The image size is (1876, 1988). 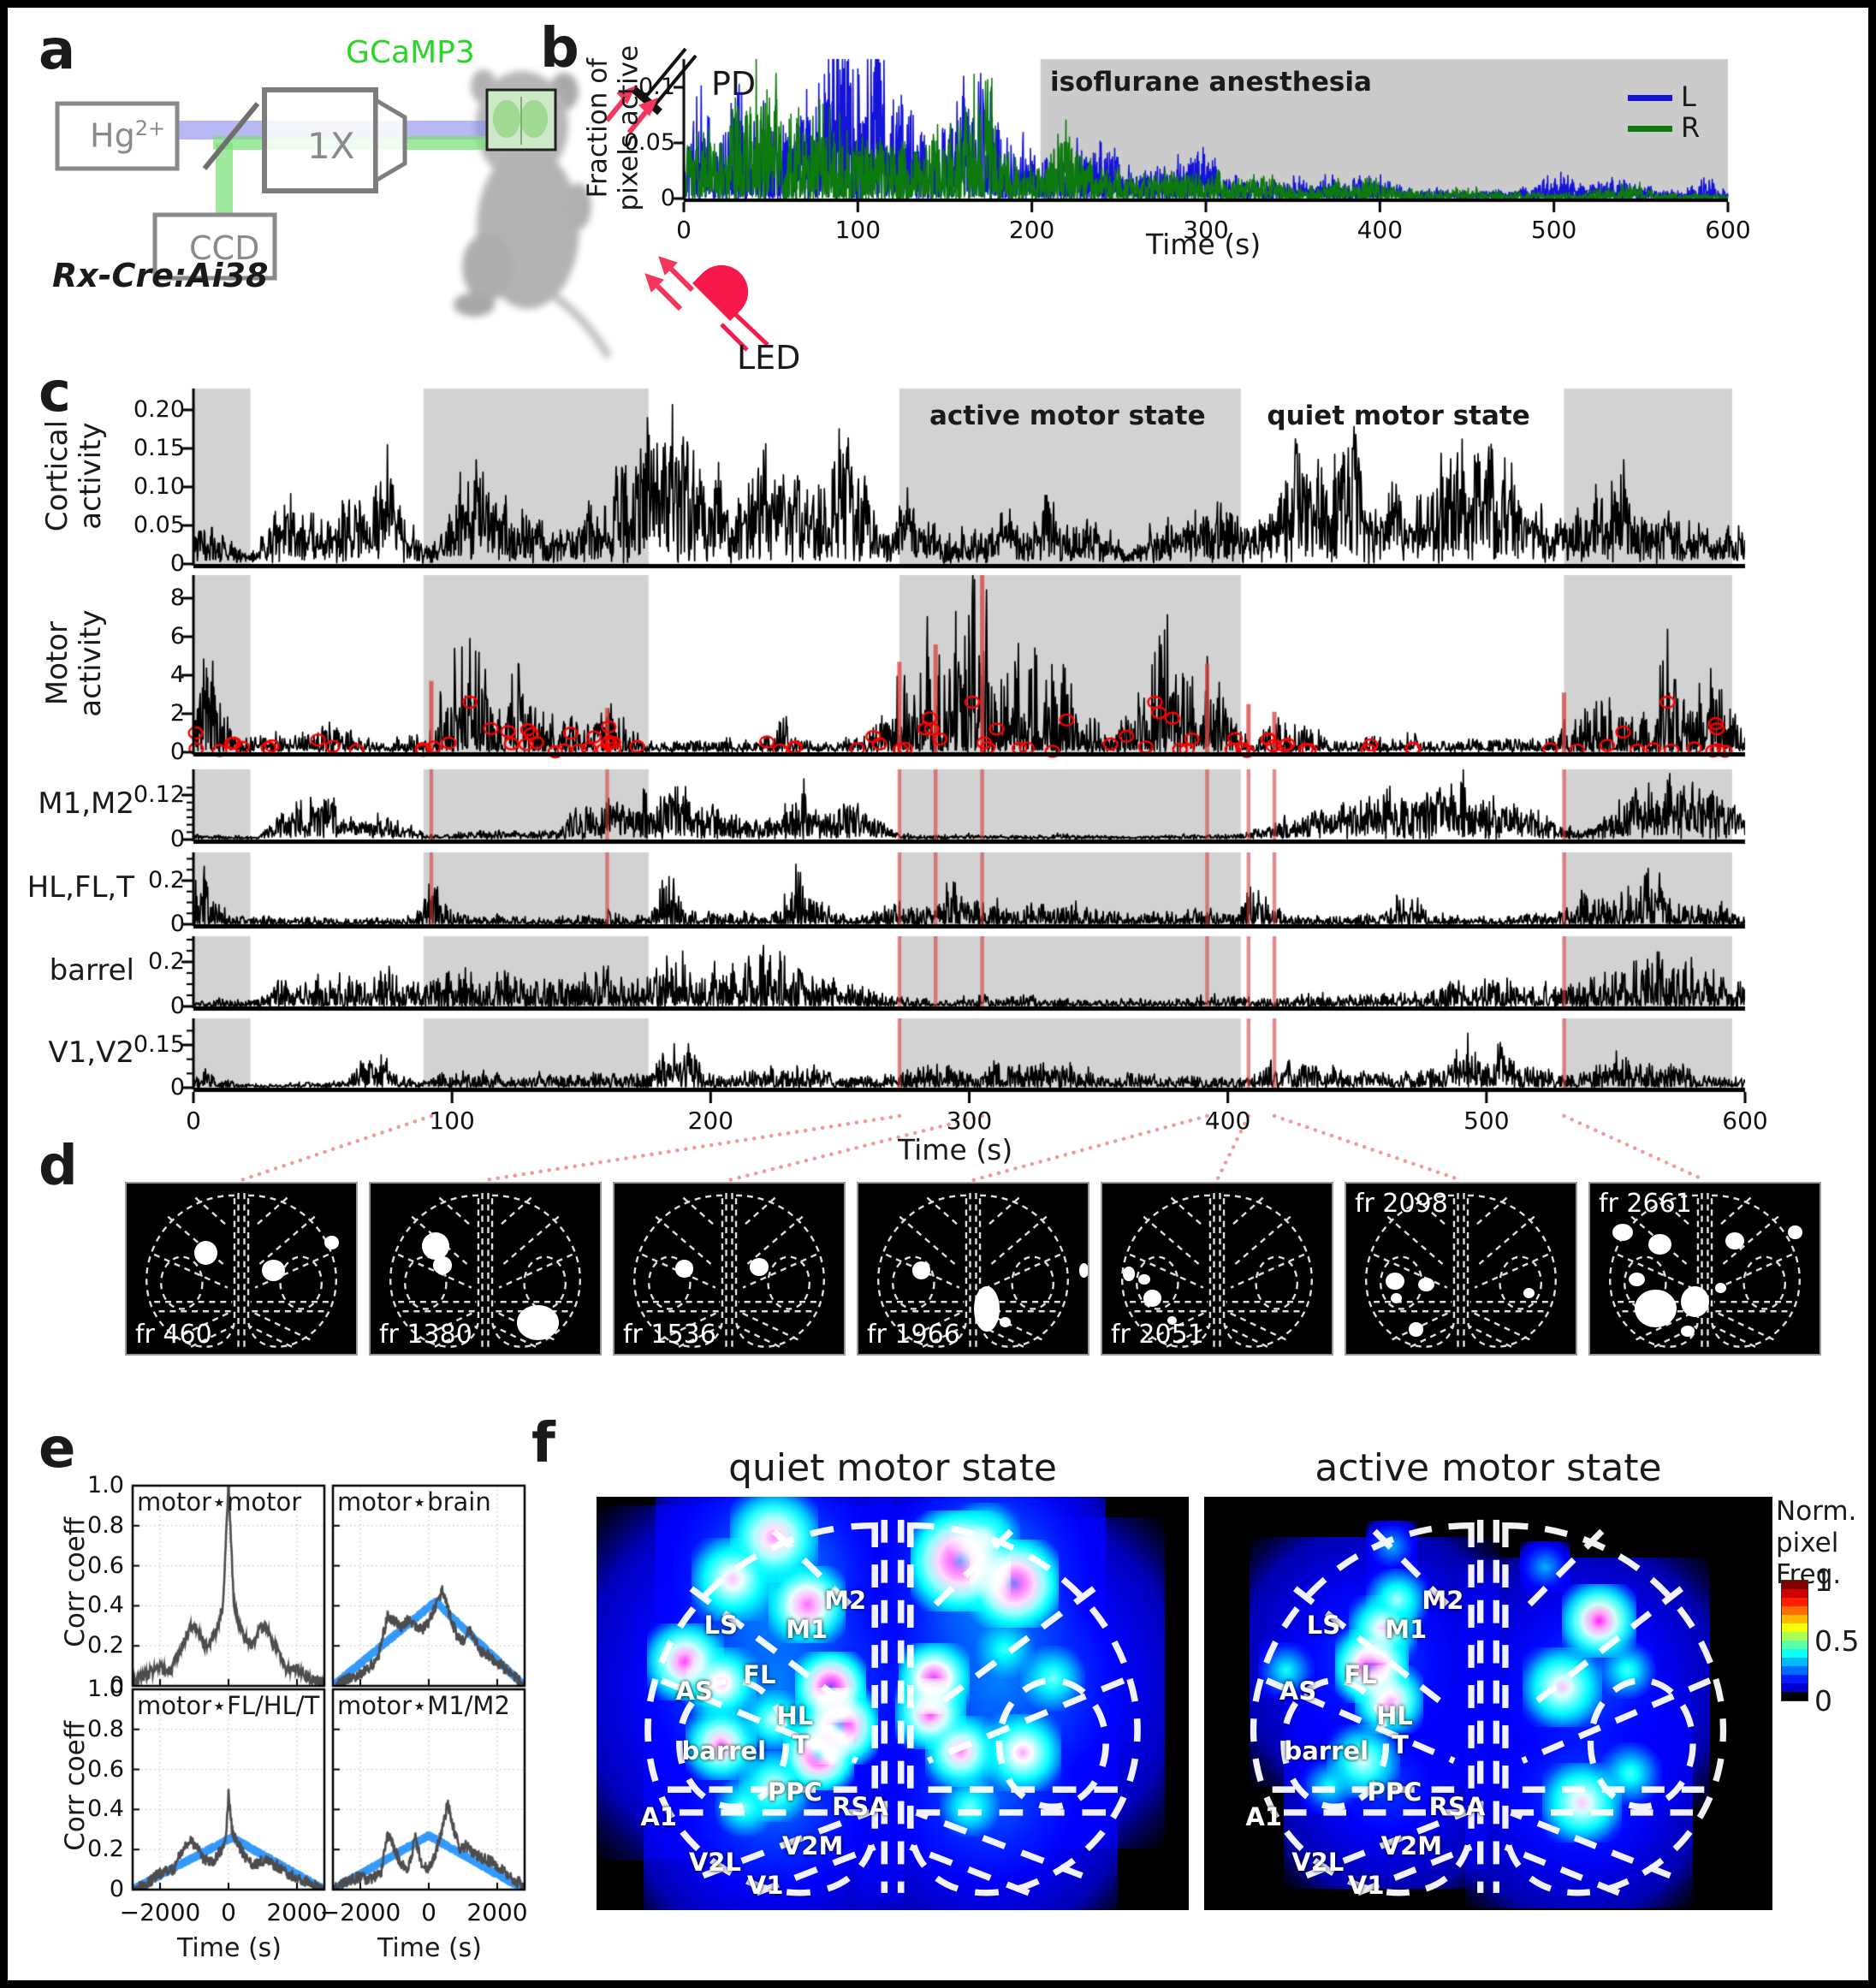 What do you see at coordinates (730, 308) in the screenshot?
I see `led-icon` at bounding box center [730, 308].